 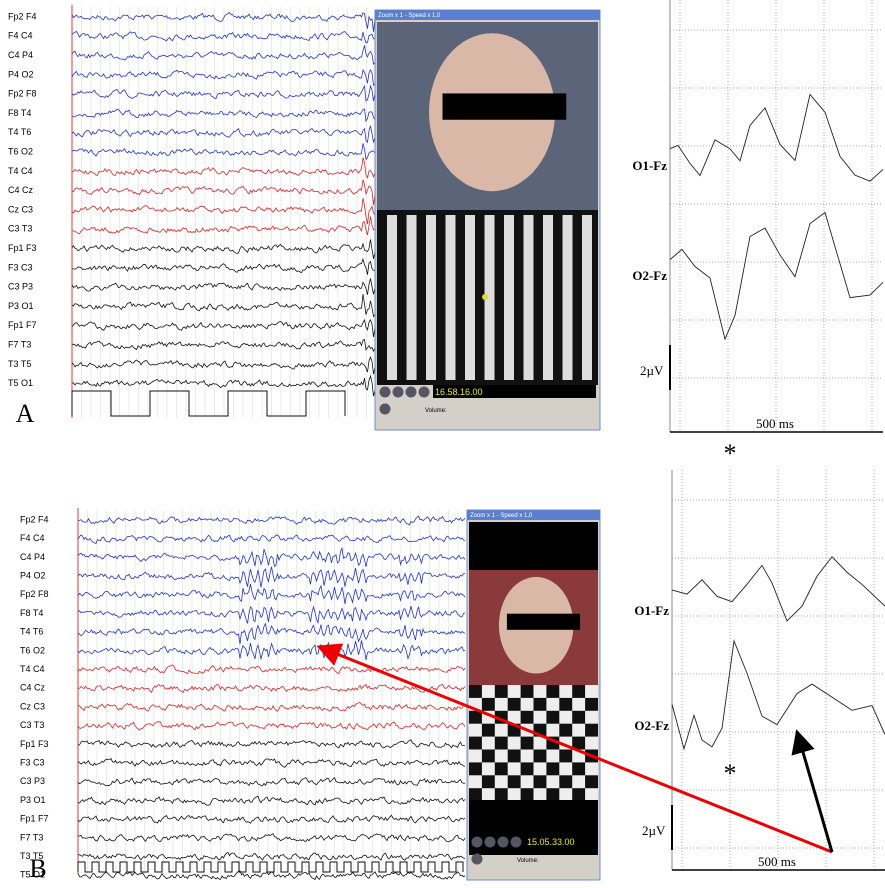 I want to click on vep-trace-label: O1-Fz, so click(x=649, y=165).